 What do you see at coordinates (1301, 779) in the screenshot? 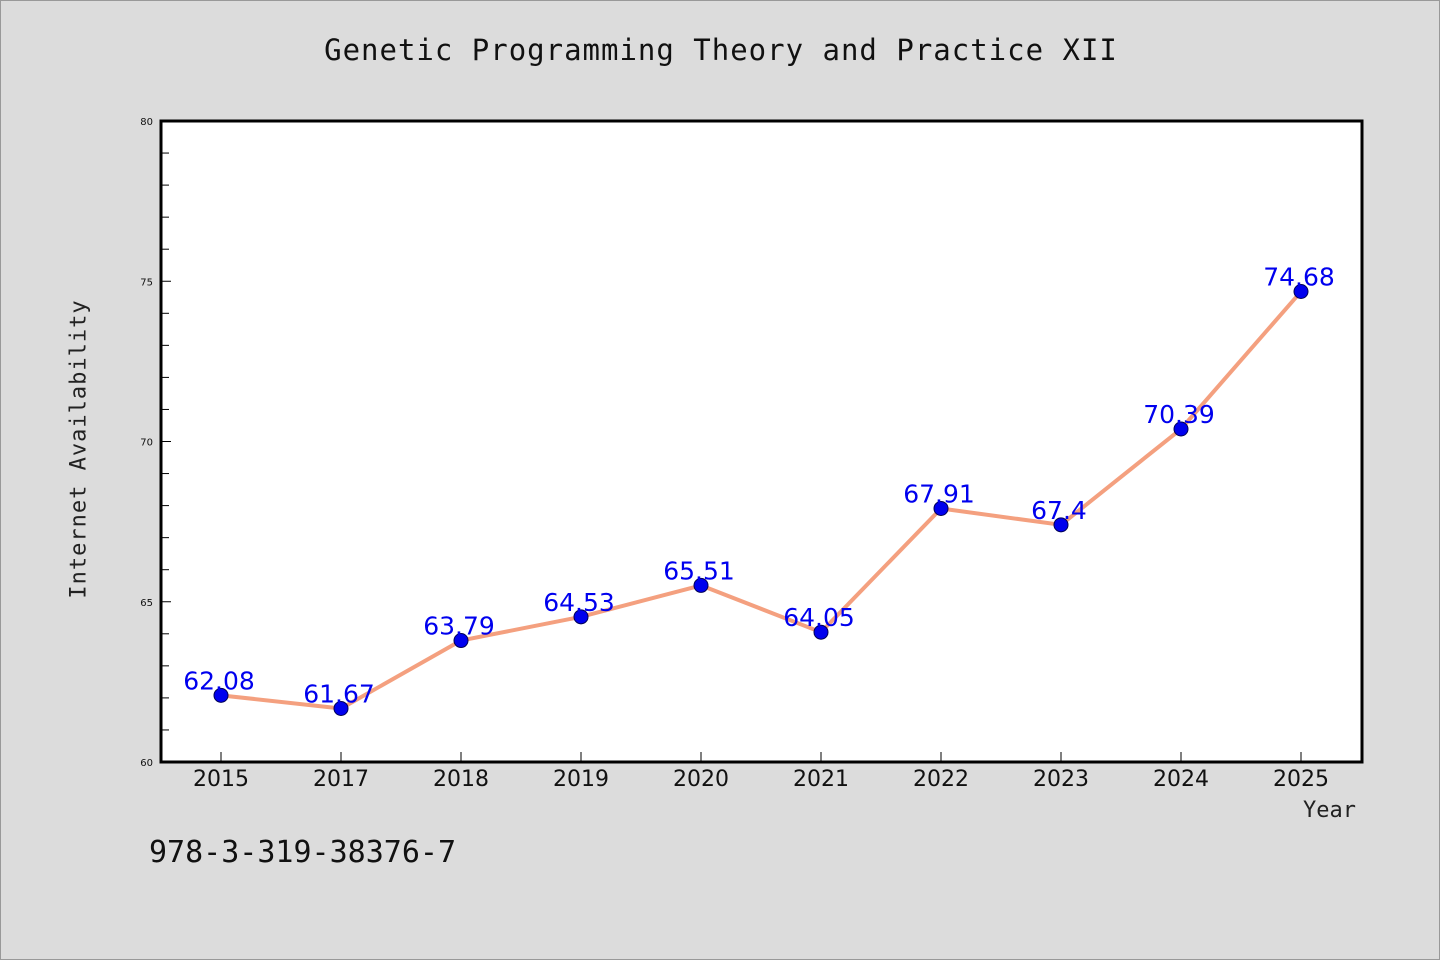
I see `x-tick-label: 2025` at bounding box center [1301, 779].